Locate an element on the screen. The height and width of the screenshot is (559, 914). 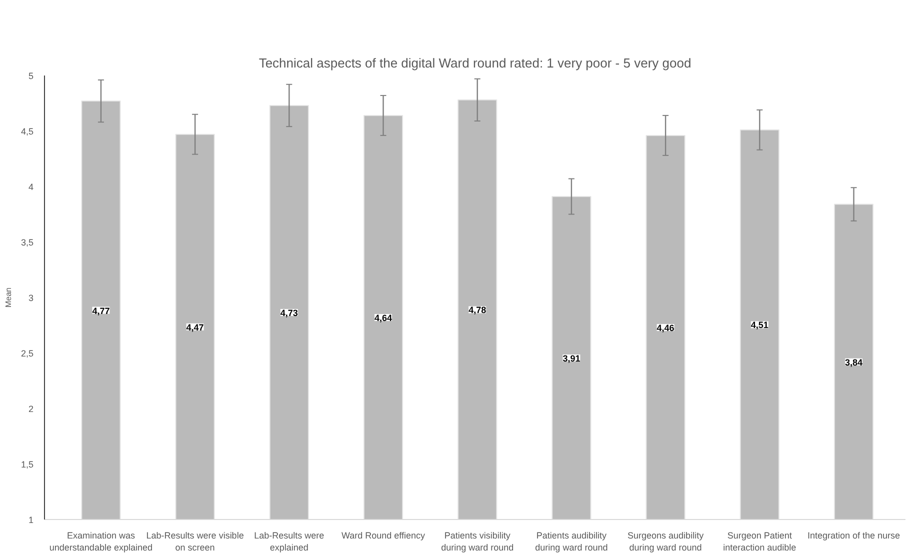
y-tick-label: 2 is located at coordinates (31, 409).